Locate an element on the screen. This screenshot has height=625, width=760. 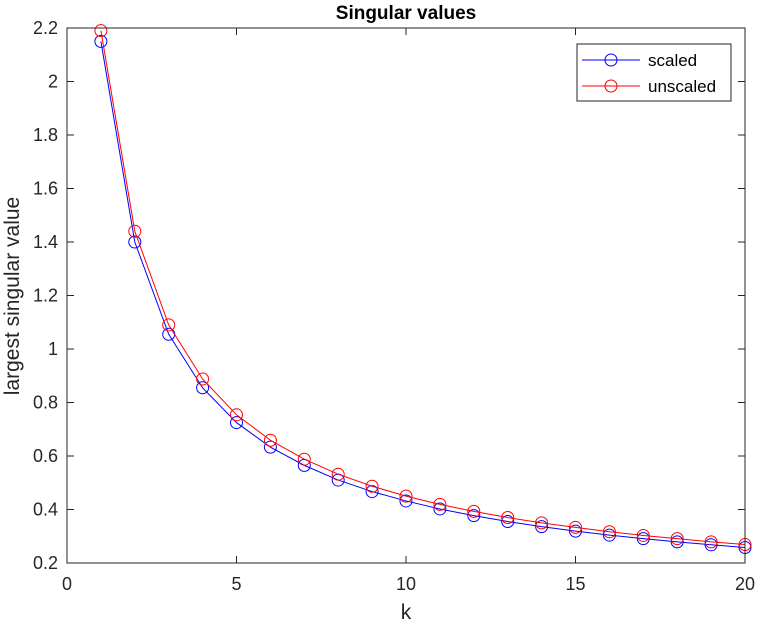
x-tick-label: 5 is located at coordinates (236, 584).